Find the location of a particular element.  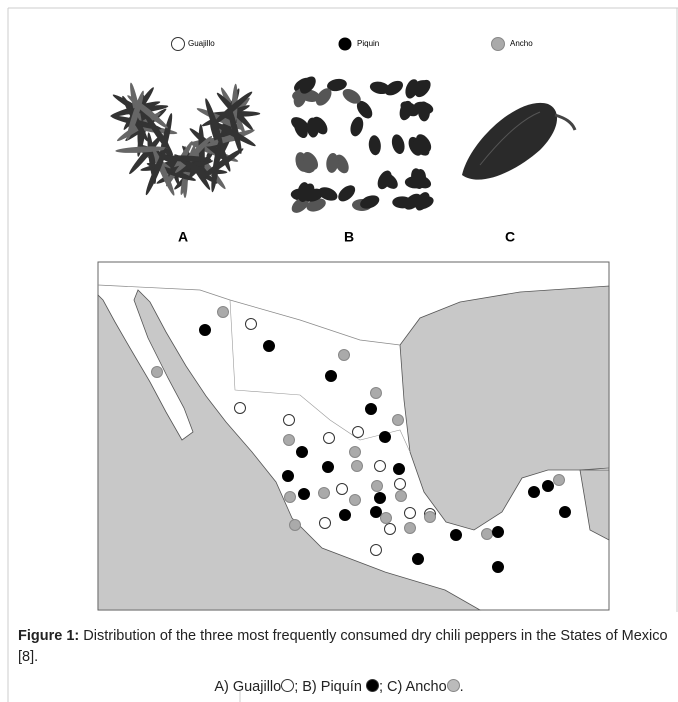

caption-key-part: A) Guajillo is located at coordinates (248, 687).